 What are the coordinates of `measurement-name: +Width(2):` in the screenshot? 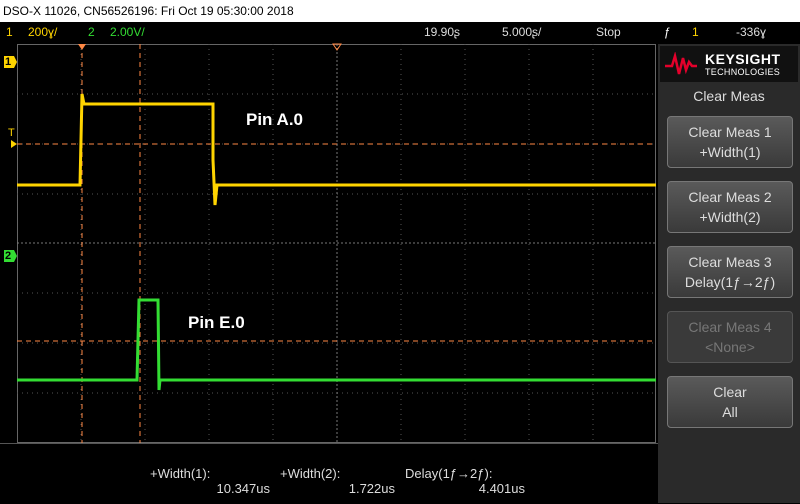 It's located at (310, 473).